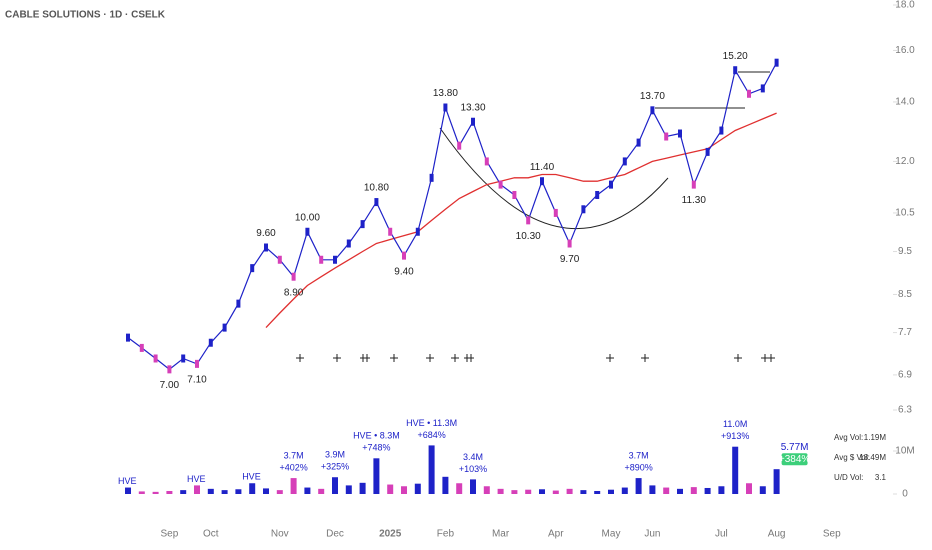 The width and height of the screenshot is (932, 550). I want to click on y-tick-label: 8.5, so click(905, 294).